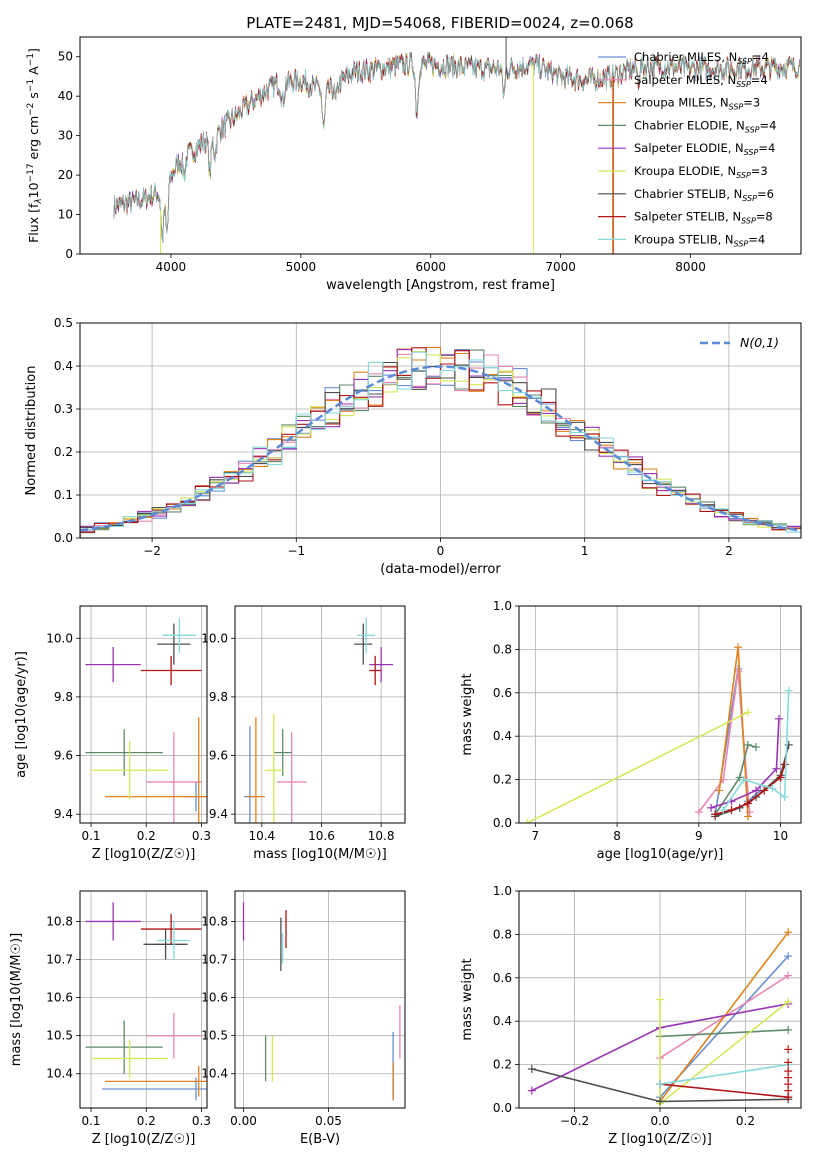  I want to click on x-tick-label: 8, so click(617, 836).